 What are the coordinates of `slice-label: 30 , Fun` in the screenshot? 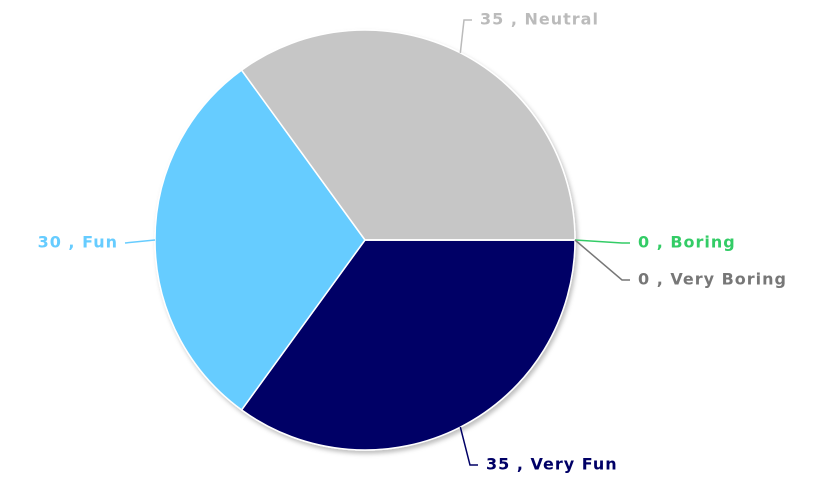 It's located at (78, 242).